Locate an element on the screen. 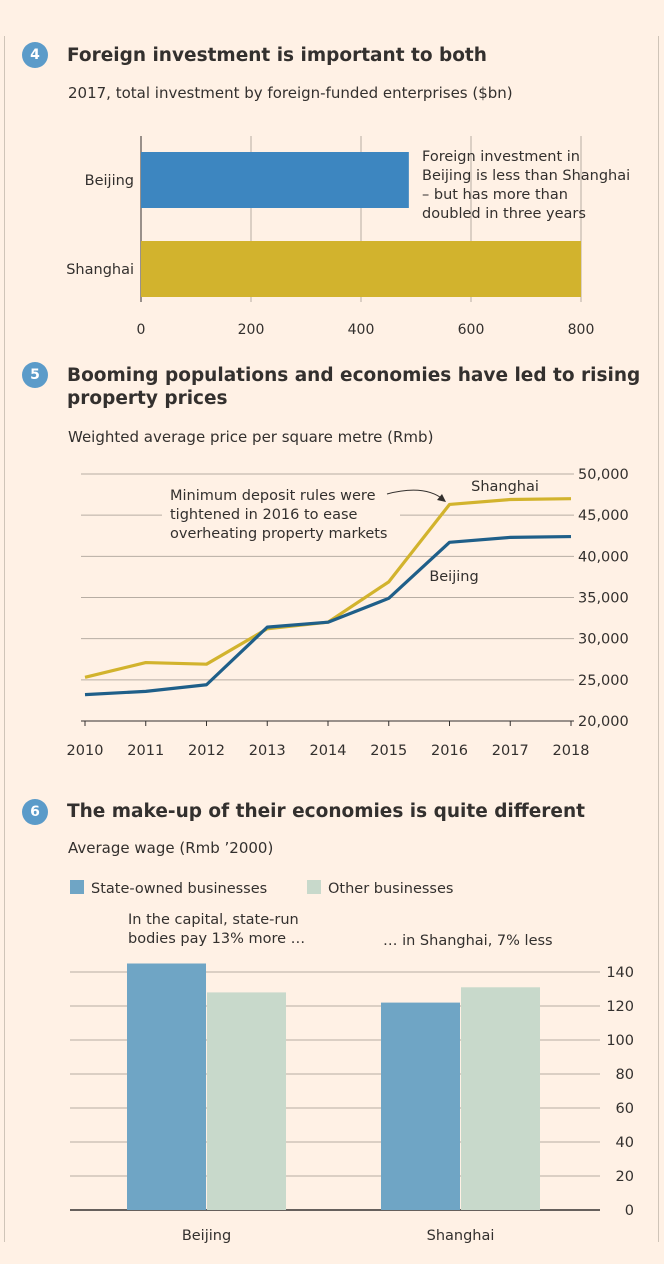  section-4-title: Foreign investment is important to both is located at coordinates (277, 55).